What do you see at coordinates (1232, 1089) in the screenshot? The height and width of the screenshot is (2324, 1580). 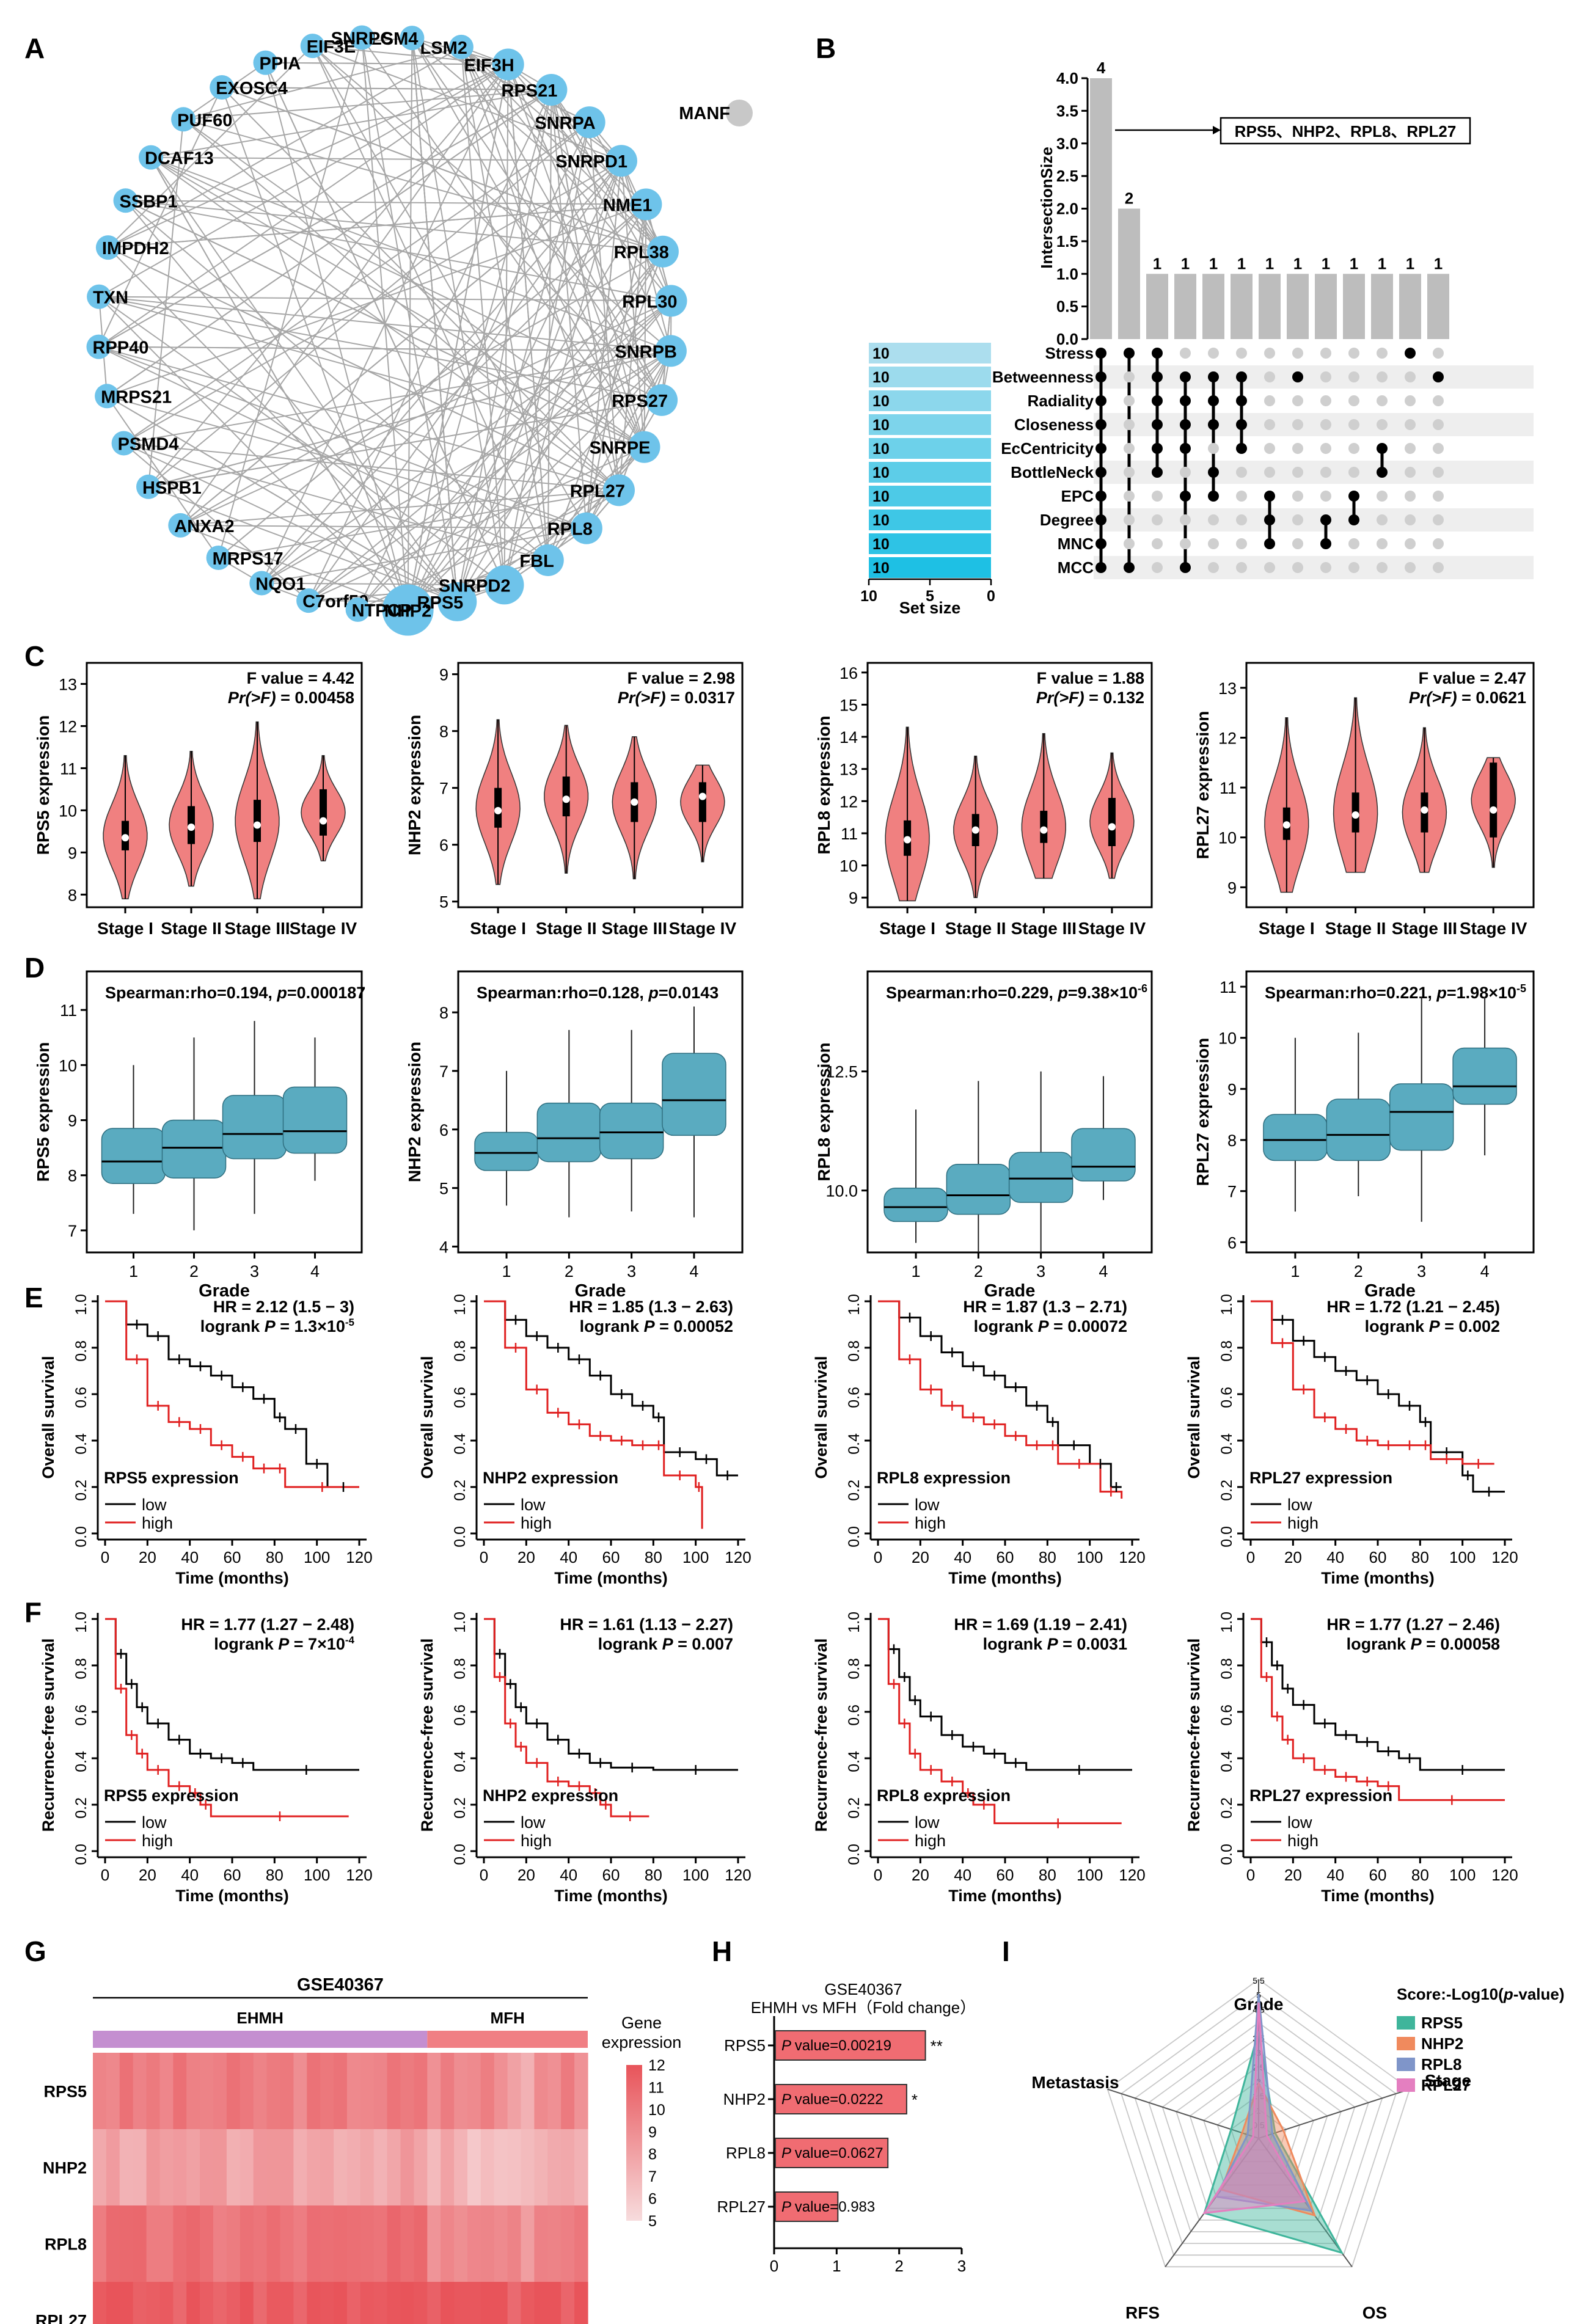 I see `y-tick-label: 9` at bounding box center [1232, 1089].